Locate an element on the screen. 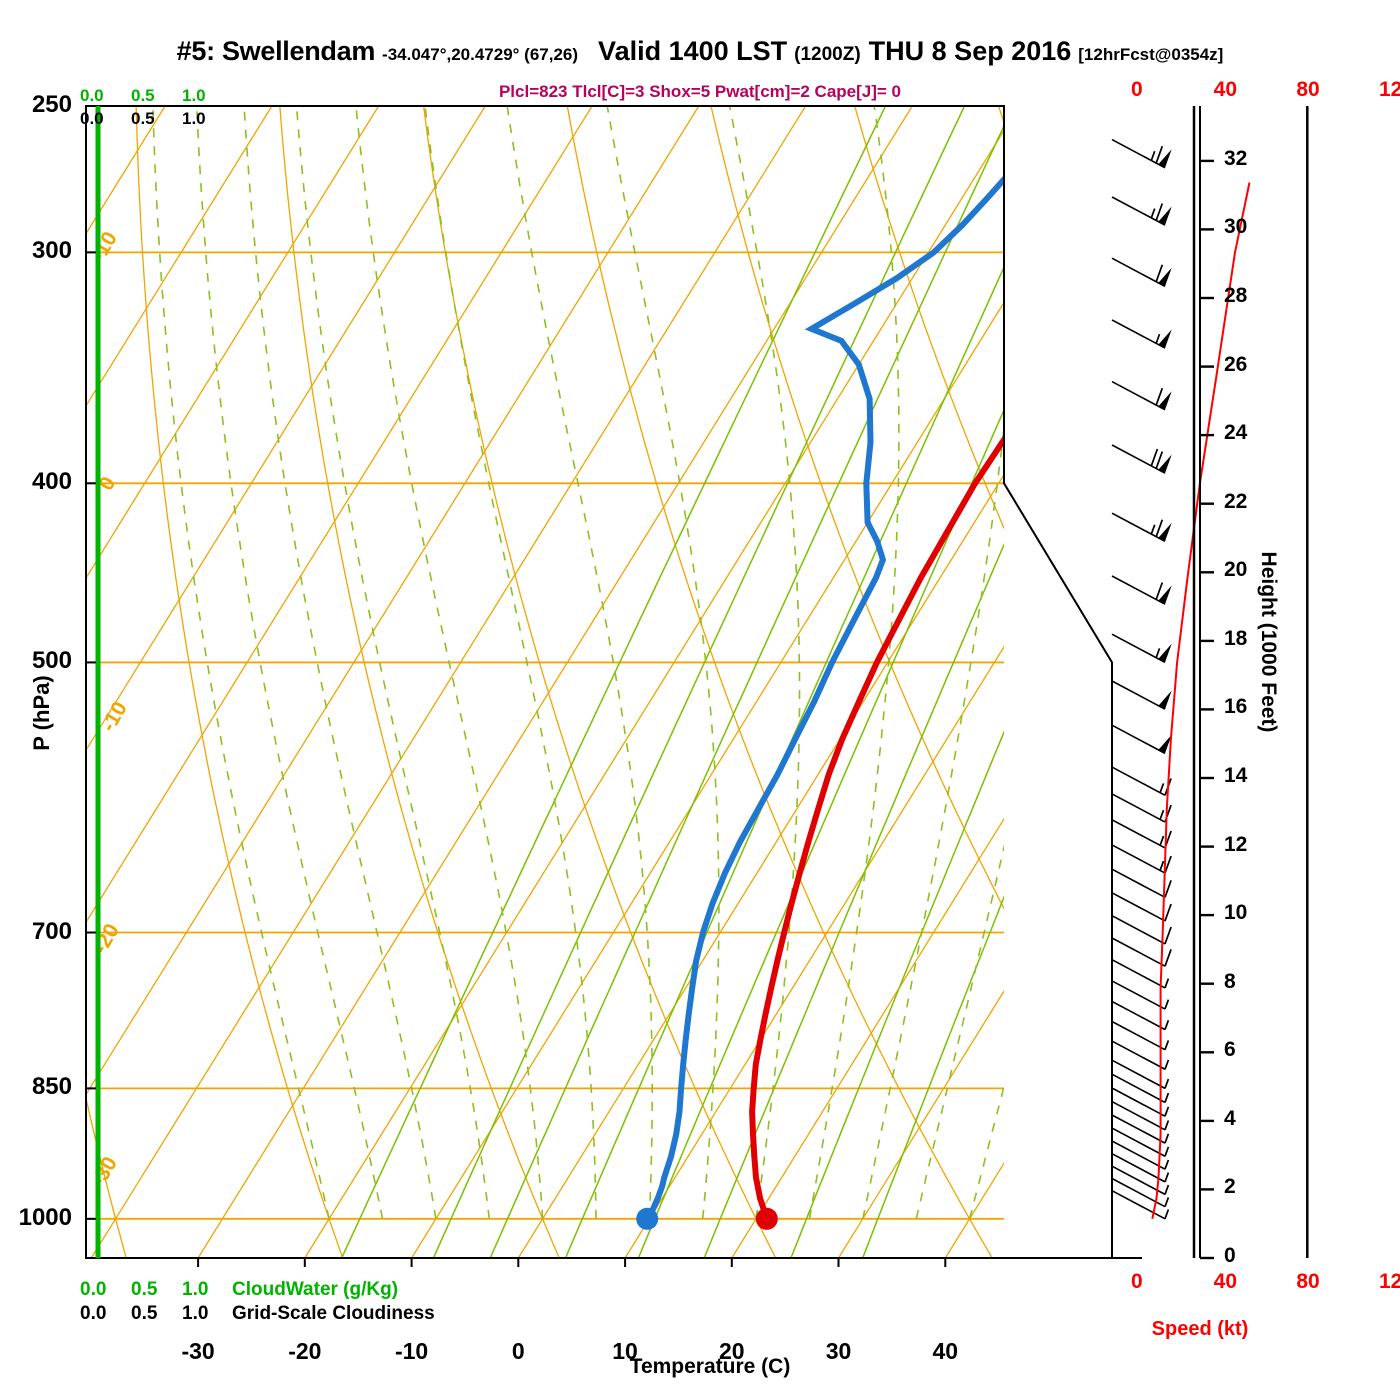 This screenshot has height=1400, width=1400. cloudwater-tick-2: 1.0 is located at coordinates (194, 95).